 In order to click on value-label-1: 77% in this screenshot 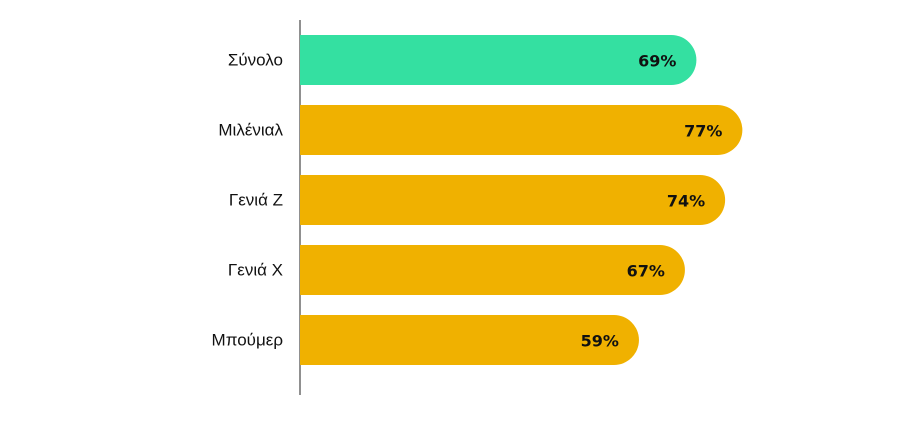, I will do `click(703, 131)`.